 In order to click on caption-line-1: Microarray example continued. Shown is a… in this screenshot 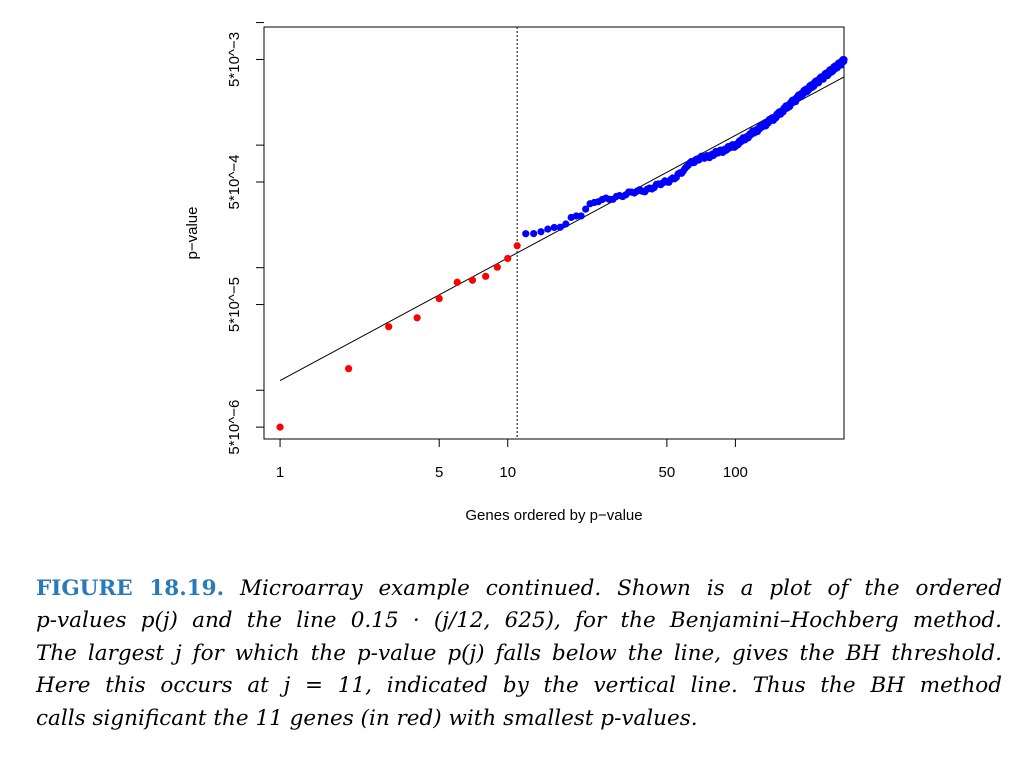, I will do `click(613, 588)`.